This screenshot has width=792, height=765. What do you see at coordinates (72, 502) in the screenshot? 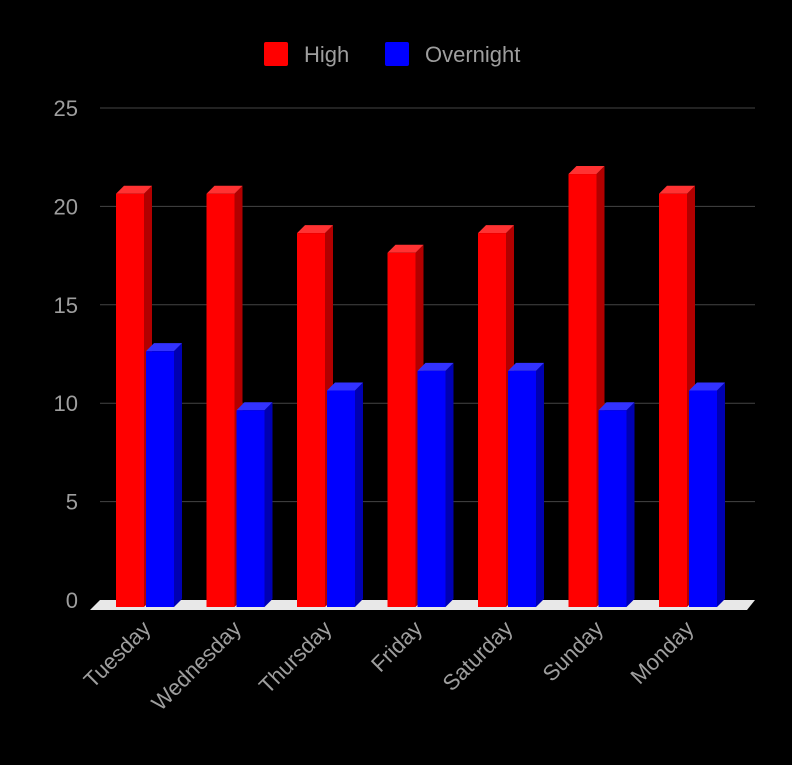
I see `y-tick-label: 5` at bounding box center [72, 502].